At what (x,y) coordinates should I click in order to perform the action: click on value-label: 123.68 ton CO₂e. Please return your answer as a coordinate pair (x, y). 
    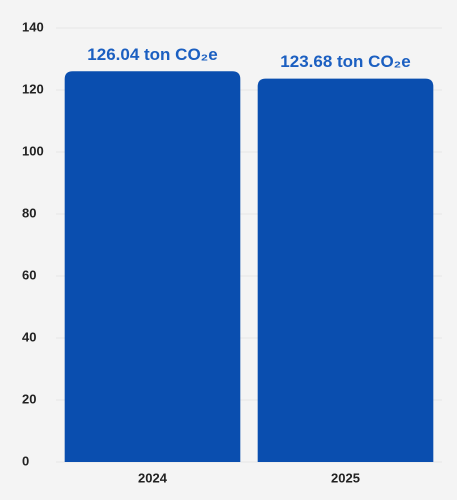
    Looking at the image, I should click on (345, 61).